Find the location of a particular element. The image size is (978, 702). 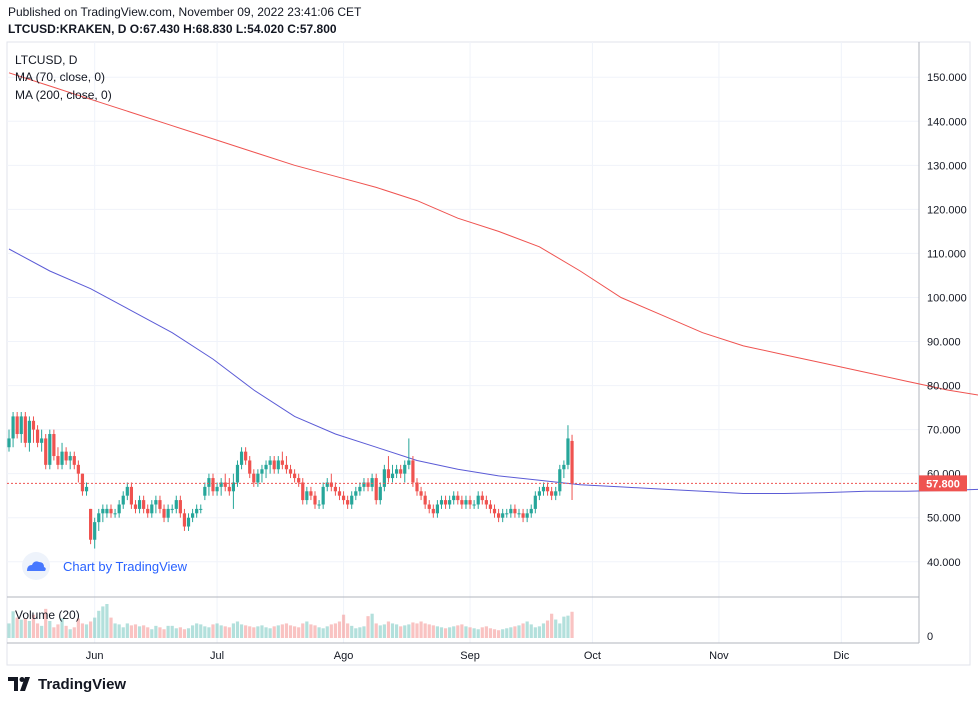

x-tick-label: Sep is located at coordinates (470, 656).